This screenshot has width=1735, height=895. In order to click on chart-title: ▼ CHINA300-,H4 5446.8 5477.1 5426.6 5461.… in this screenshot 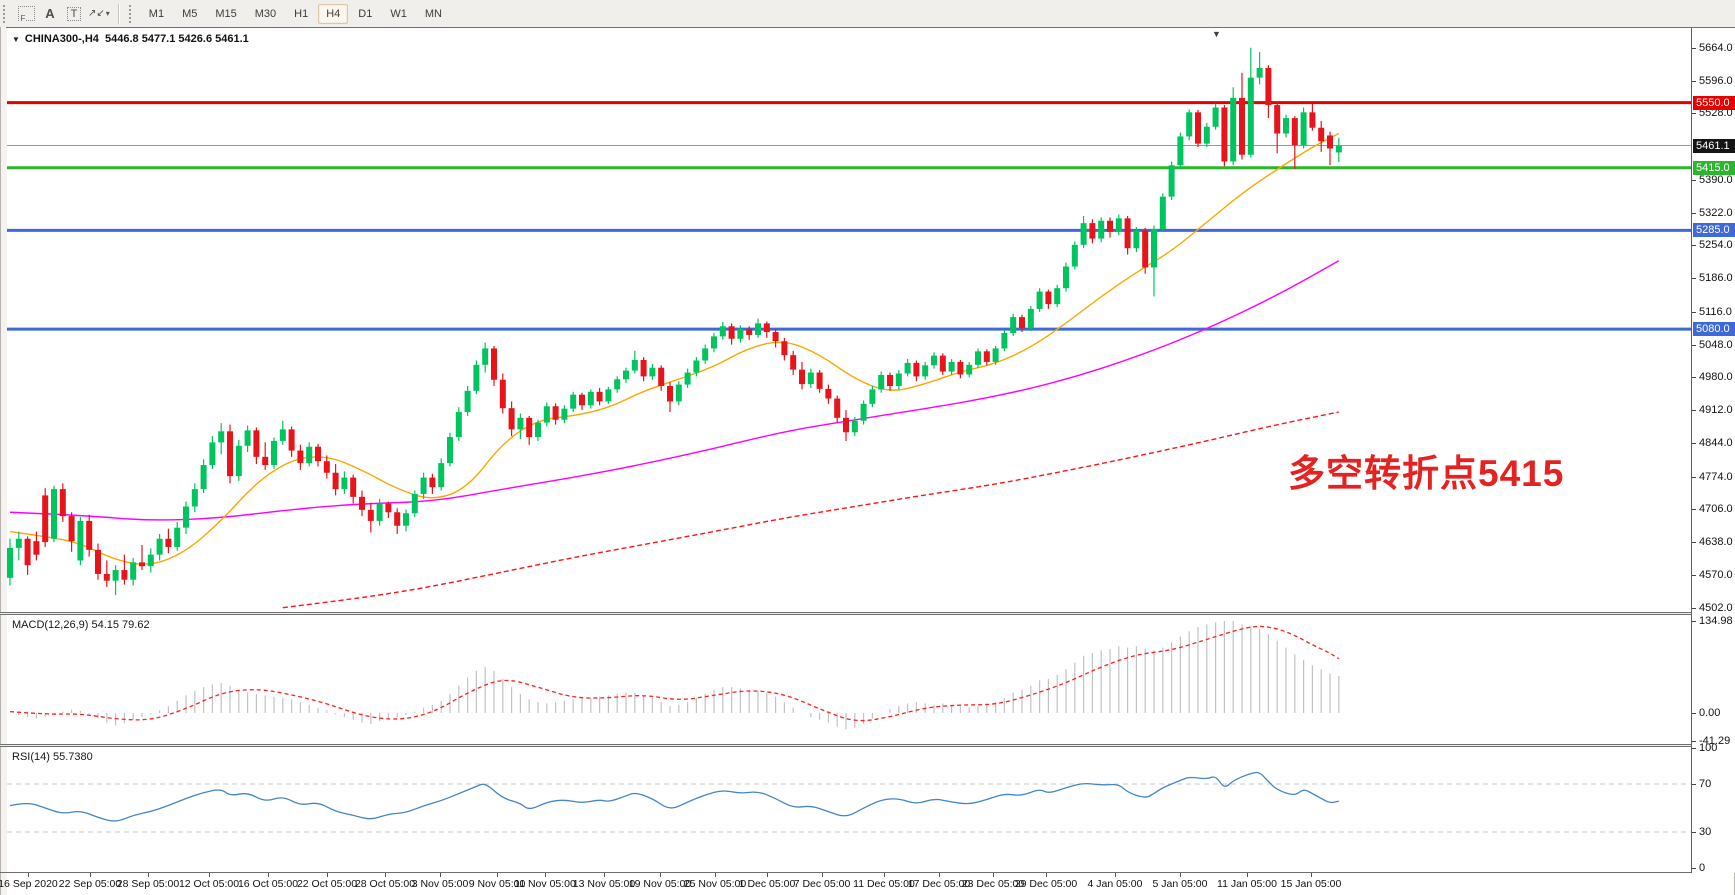, I will do `click(130, 39)`.